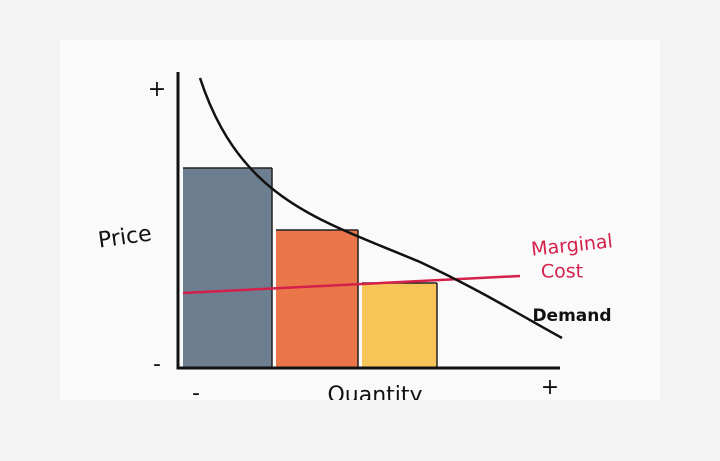 The image size is (720, 461). I want to click on marginal-cost-label: Cost, so click(562, 272).